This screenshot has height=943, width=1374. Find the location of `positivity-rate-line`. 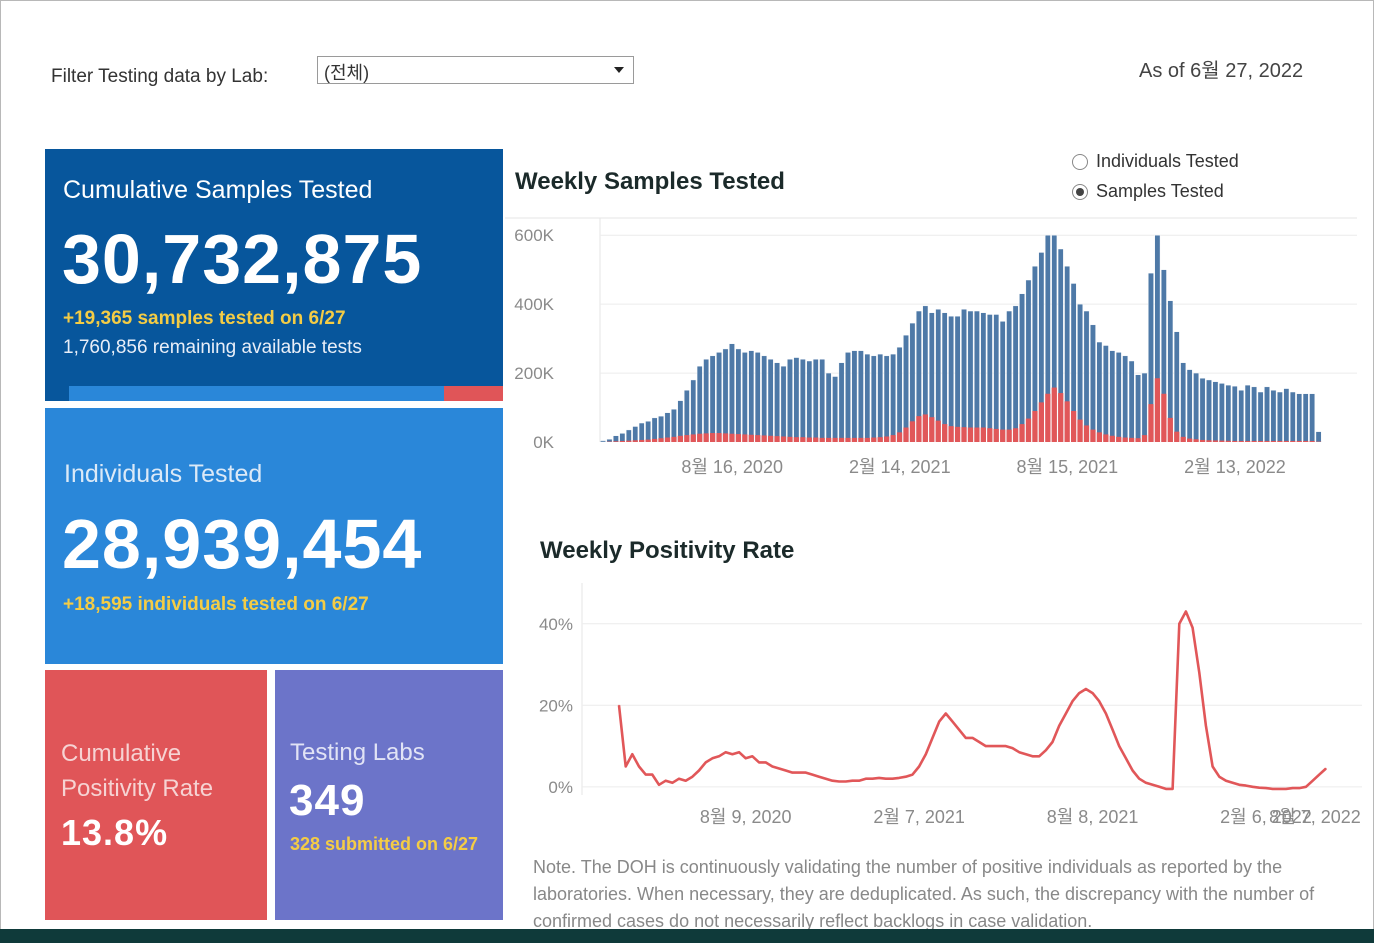

positivity-rate-line is located at coordinates (972, 700).